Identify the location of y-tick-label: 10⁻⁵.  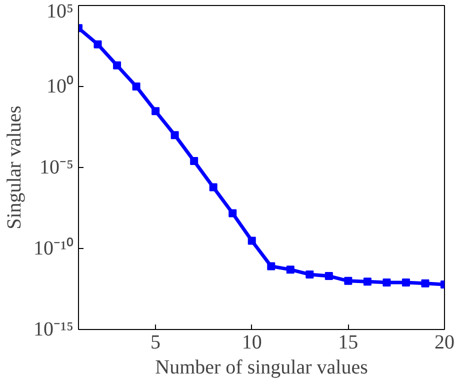
(57, 167).